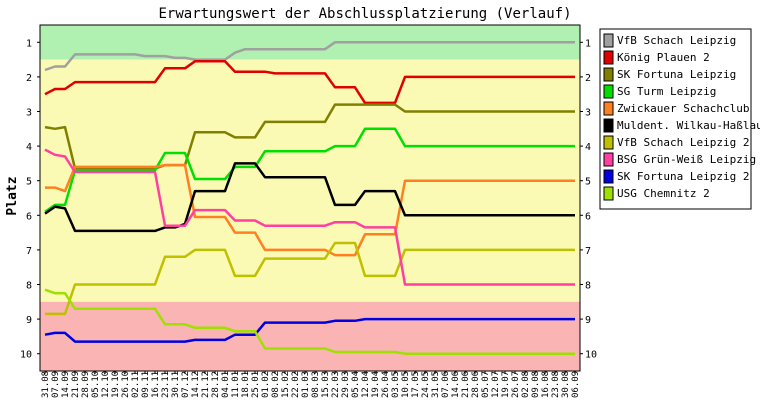 The height and width of the screenshot is (404, 760). What do you see at coordinates (306, 384) in the screenshot?
I see `x-tick-label: 01.03` at bounding box center [306, 384].